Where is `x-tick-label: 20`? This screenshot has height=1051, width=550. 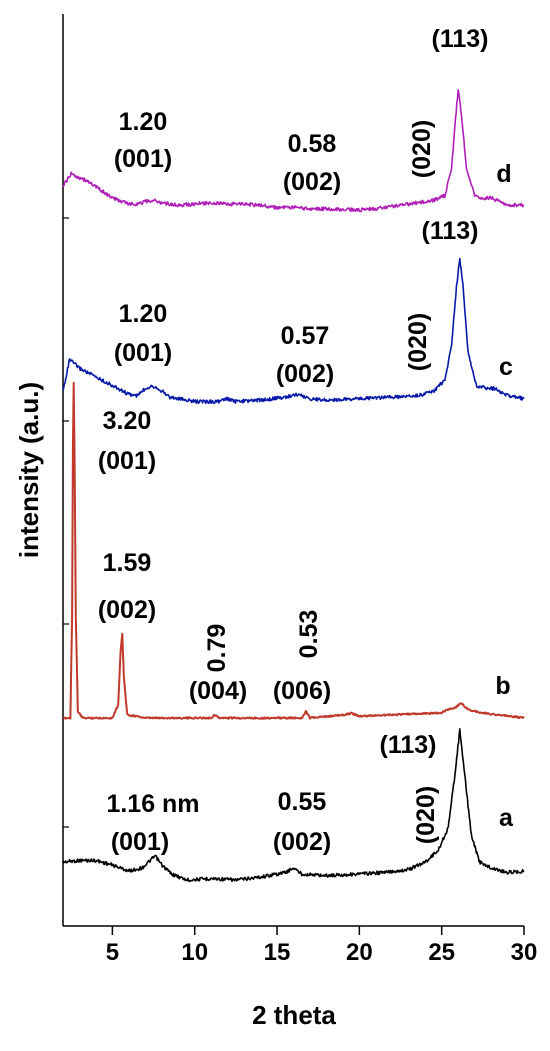
x-tick-label: 20 is located at coordinates (359, 952).